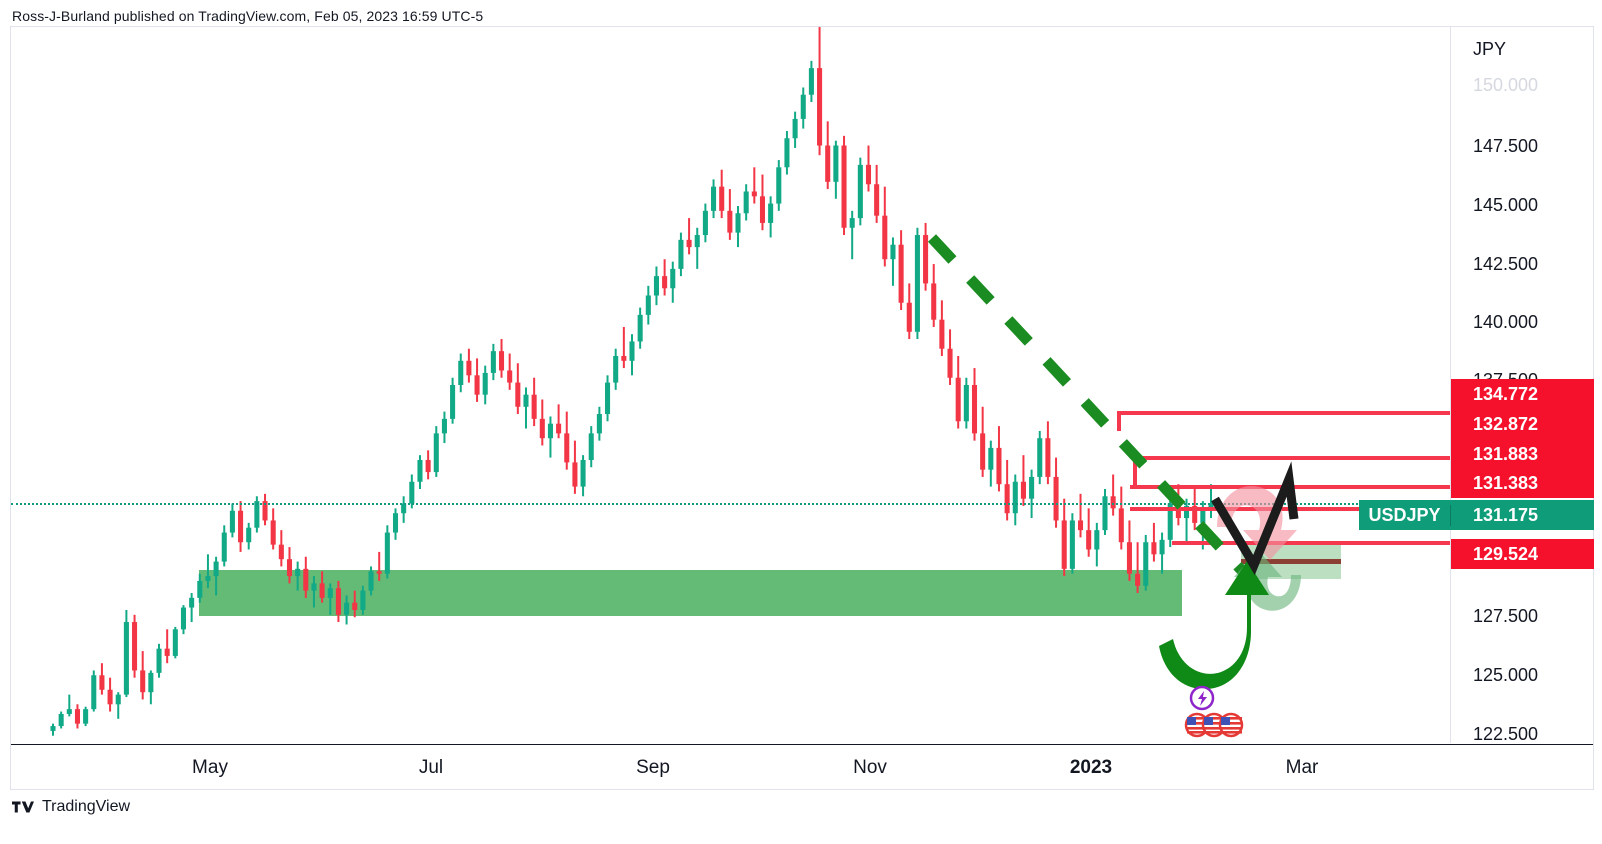  Describe the element at coordinates (1522, 483) in the screenshot. I see `price-alert-tag: 131.383` at that location.